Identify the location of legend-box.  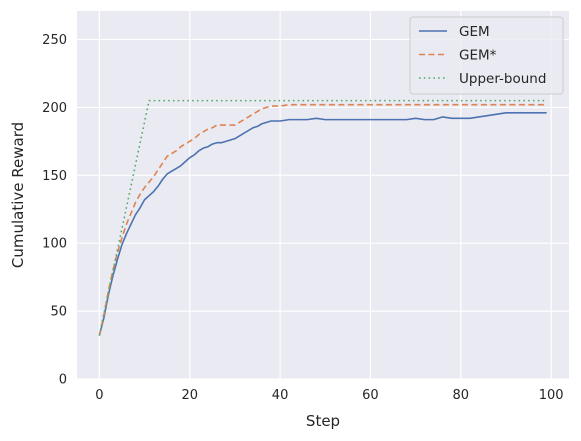
(486, 55).